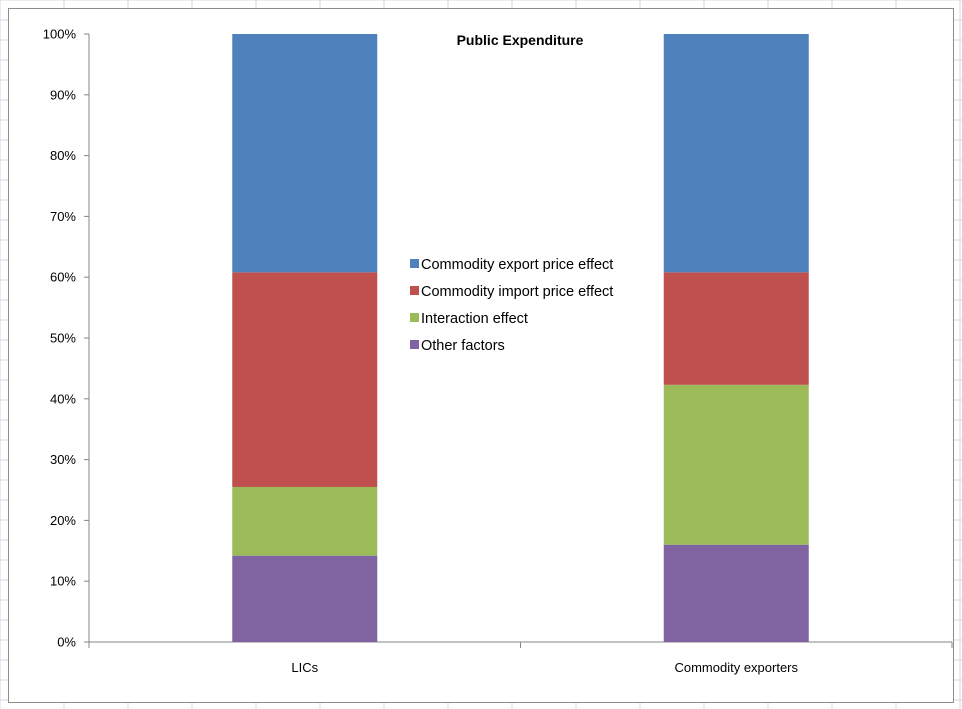 The height and width of the screenshot is (709, 962). I want to click on x-tick-label: LICs, so click(304, 667).